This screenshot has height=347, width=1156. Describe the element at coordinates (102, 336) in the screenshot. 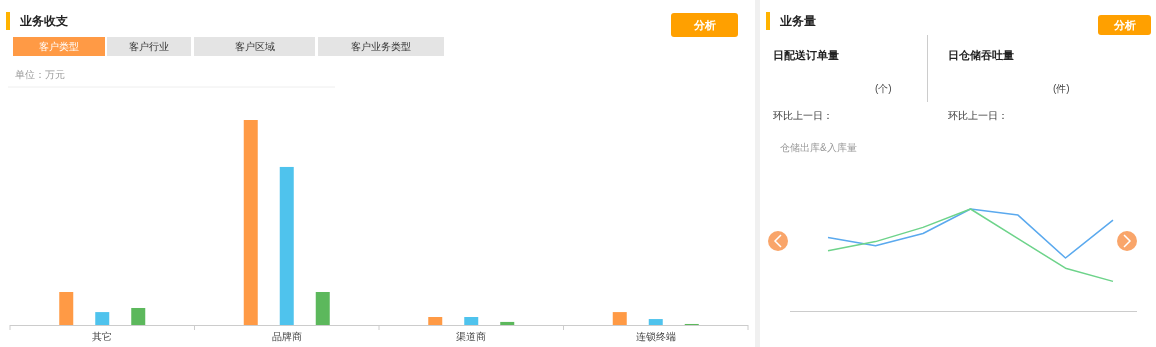

I see `x-tick-label: 其它` at that location.